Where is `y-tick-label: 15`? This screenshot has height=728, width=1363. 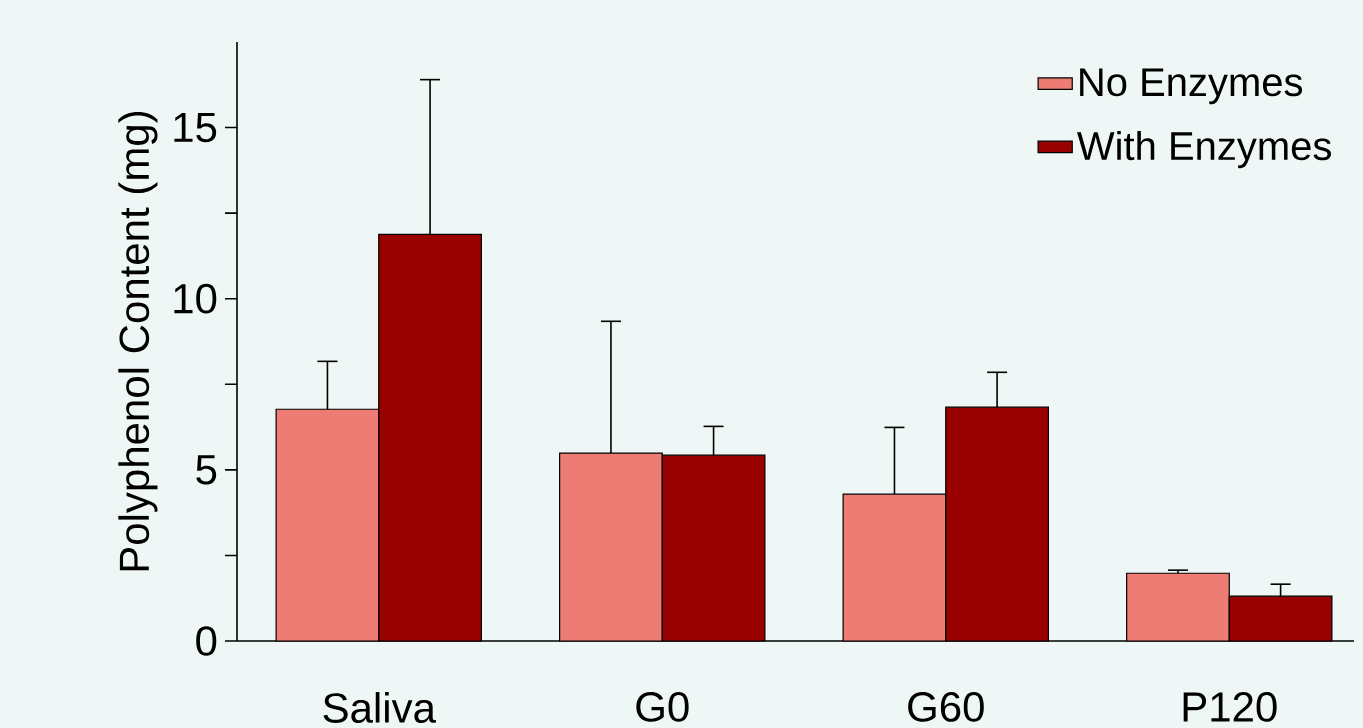 y-tick-label: 15 is located at coordinates (195, 127).